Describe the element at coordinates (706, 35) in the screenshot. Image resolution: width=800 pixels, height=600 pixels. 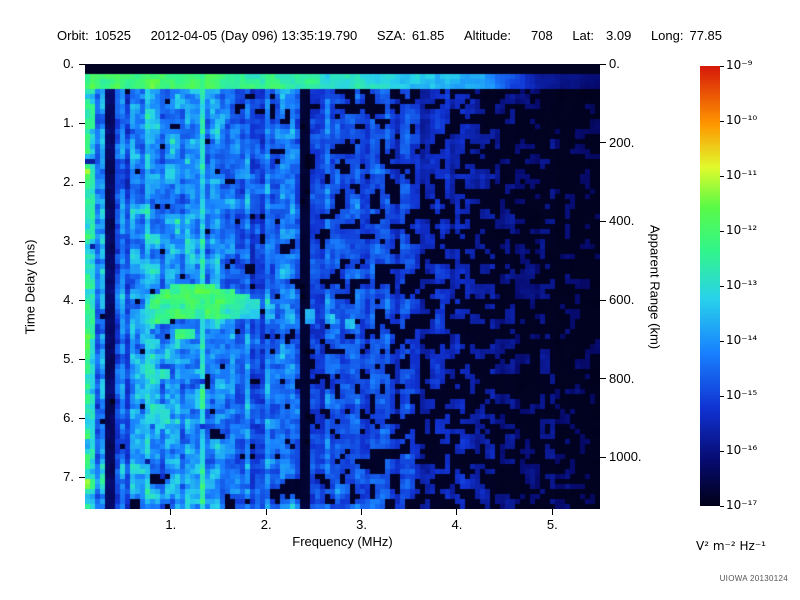
I see `long-value: 77.85` at that location.